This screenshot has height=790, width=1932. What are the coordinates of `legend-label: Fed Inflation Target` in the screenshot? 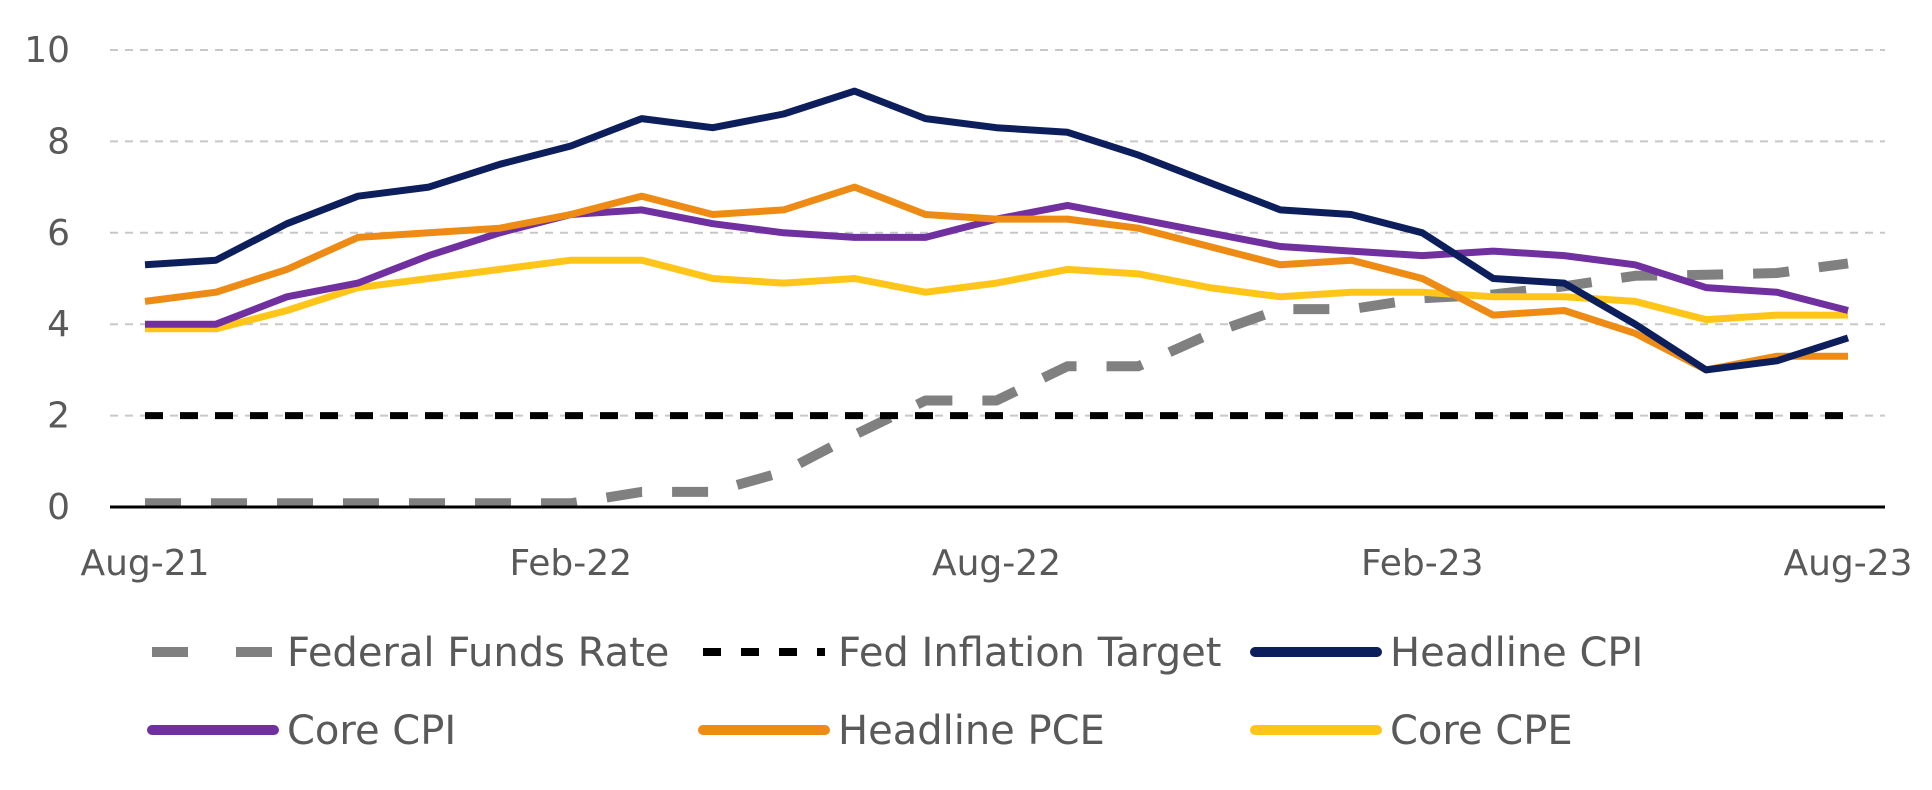 It's located at (1029, 653).